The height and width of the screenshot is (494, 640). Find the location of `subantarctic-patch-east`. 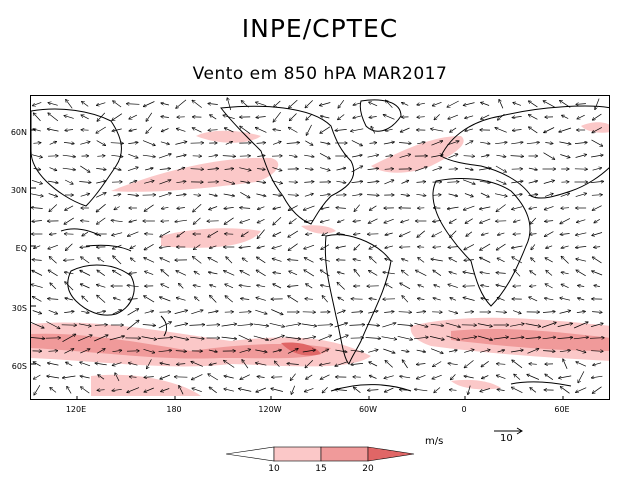

subantarctic-patch-east is located at coordinates (476, 384).